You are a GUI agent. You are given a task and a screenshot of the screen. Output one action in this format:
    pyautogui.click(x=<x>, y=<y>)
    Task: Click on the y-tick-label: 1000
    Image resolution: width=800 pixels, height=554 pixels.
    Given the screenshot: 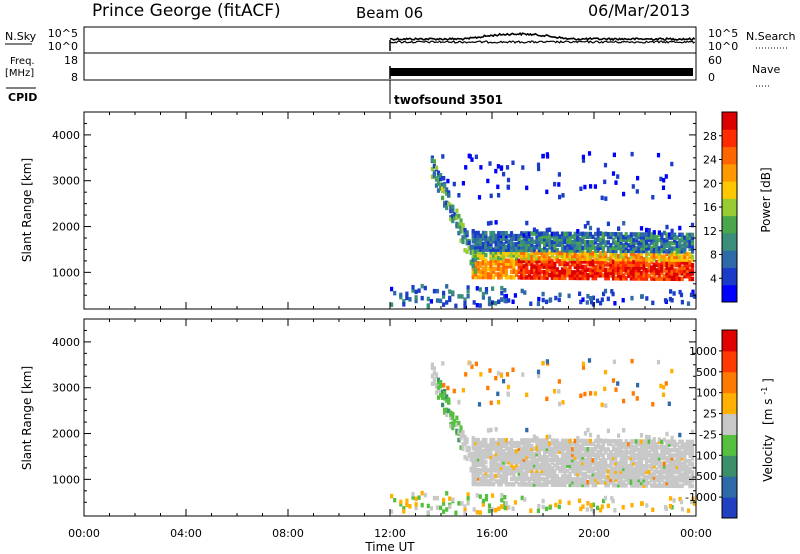 What is the action you would take?
    pyautogui.click(x=66, y=272)
    